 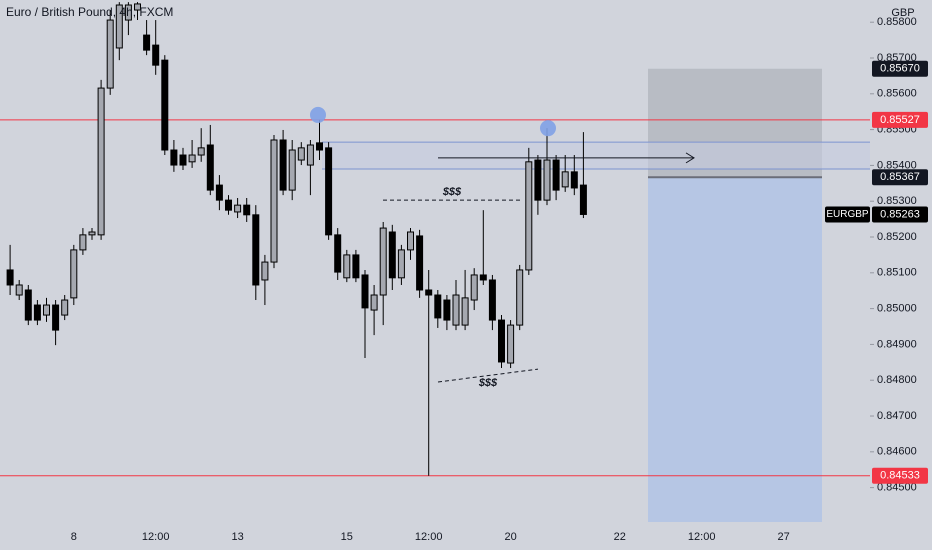 I want to click on x-tick-label: 13, so click(x=237, y=537).